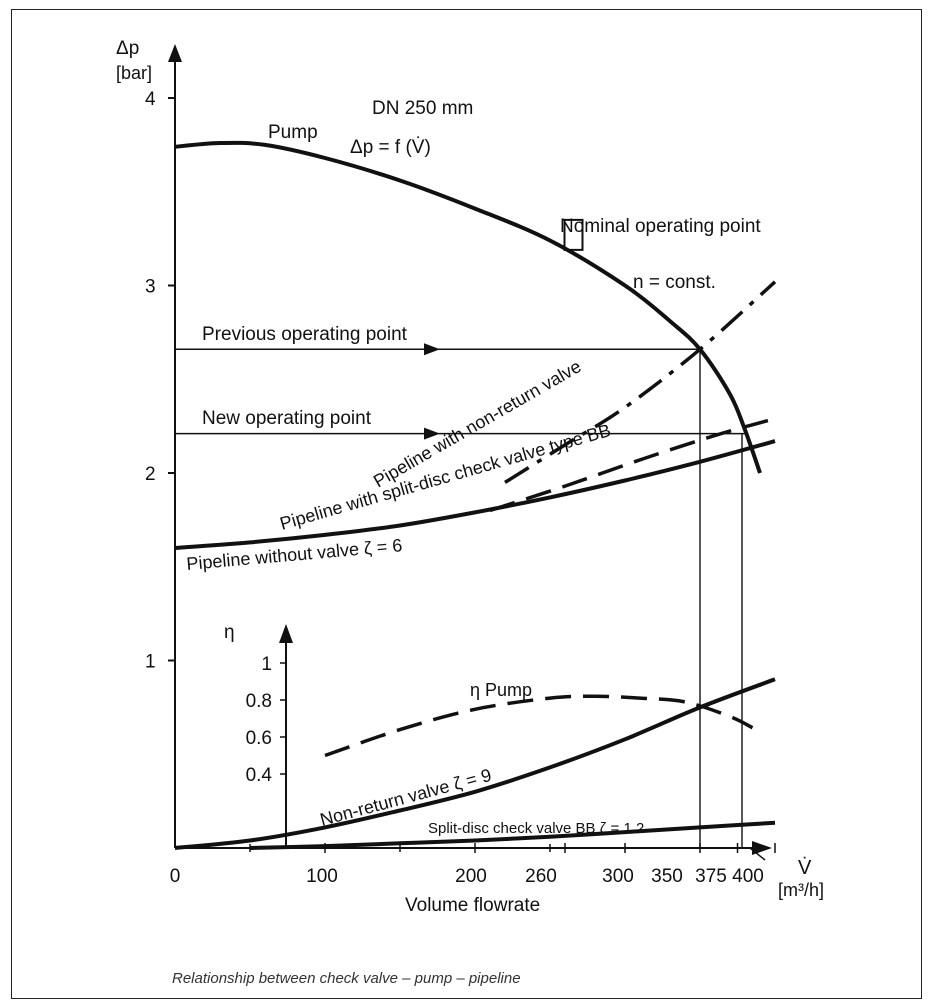 The height and width of the screenshot is (1006, 936). What do you see at coordinates (259, 738) in the screenshot?
I see `eta-tick-label-2: 0.6` at bounding box center [259, 738].